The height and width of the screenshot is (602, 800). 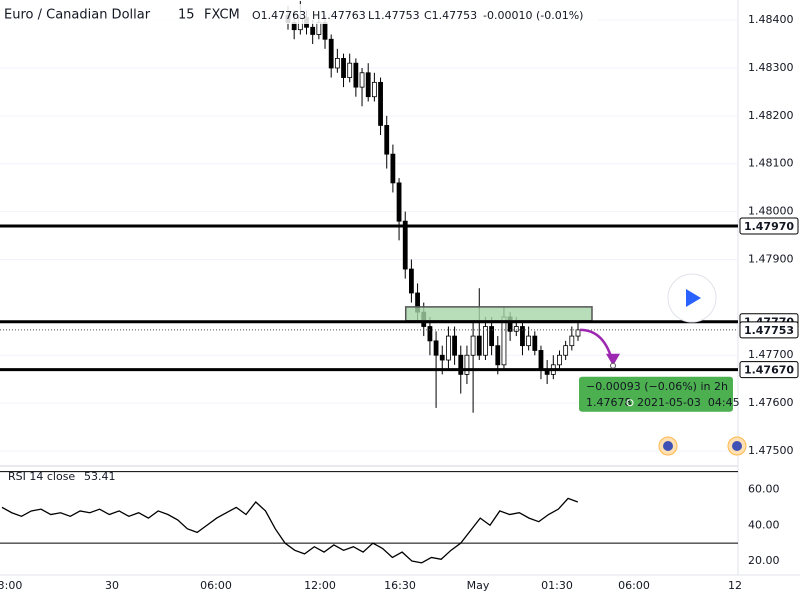 I want to click on prediction-arrowhead, so click(x=613, y=359).